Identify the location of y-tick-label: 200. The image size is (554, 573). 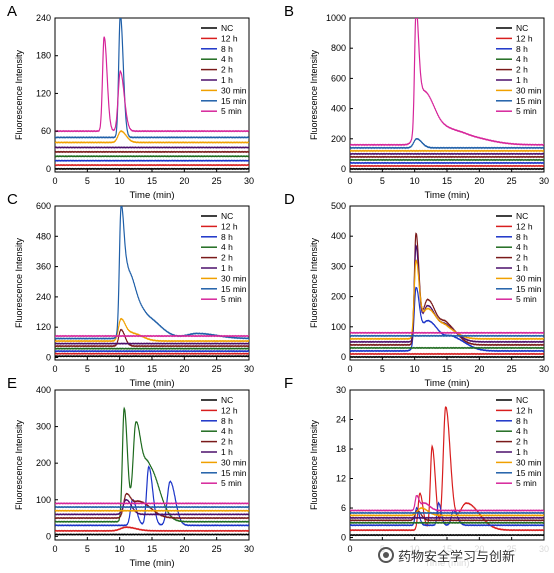
(338, 297).